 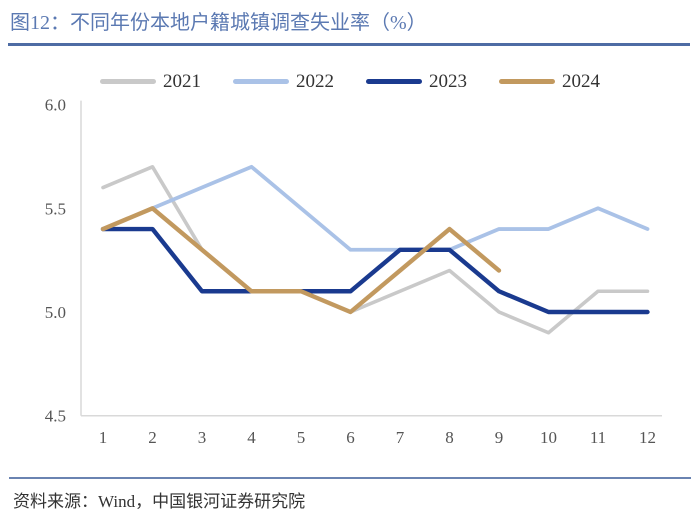 I want to click on legend-item-2023: 2023, so click(x=416, y=81).